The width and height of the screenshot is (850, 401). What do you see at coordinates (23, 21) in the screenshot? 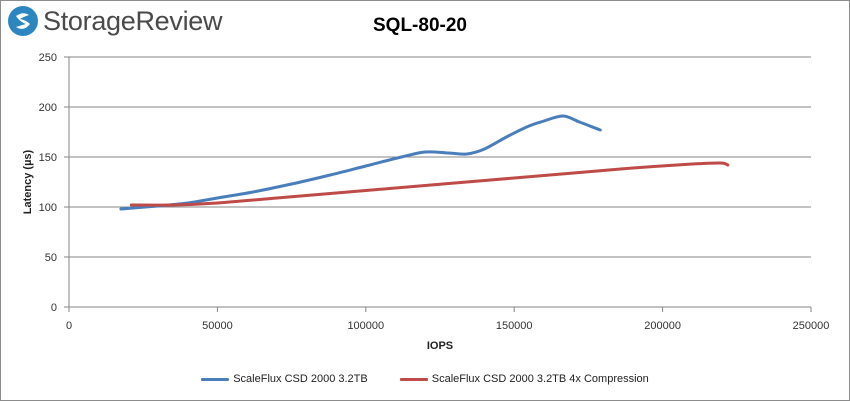
I see `storagereview-logo-icon` at bounding box center [23, 21].